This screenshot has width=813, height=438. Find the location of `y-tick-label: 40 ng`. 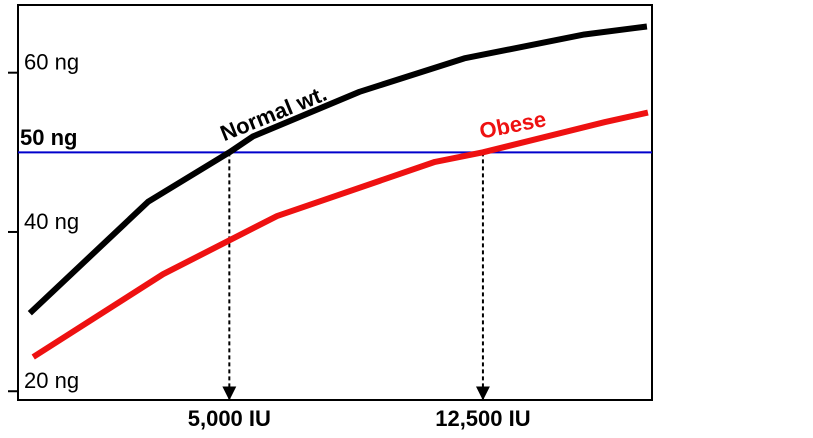

y-tick-label: 40 ng is located at coordinates (51, 221).